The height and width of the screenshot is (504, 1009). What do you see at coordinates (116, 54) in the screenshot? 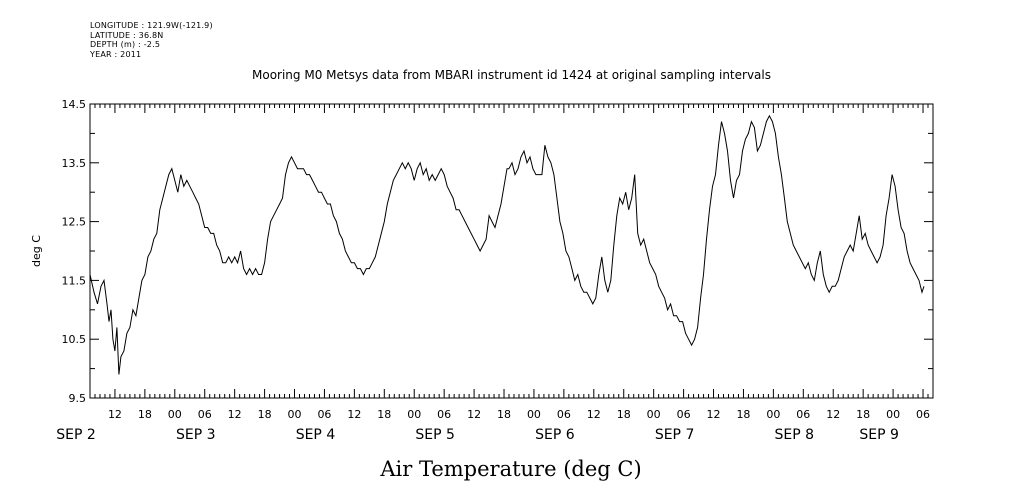
I see `year-line: YEAR : 2011` at bounding box center [116, 54].